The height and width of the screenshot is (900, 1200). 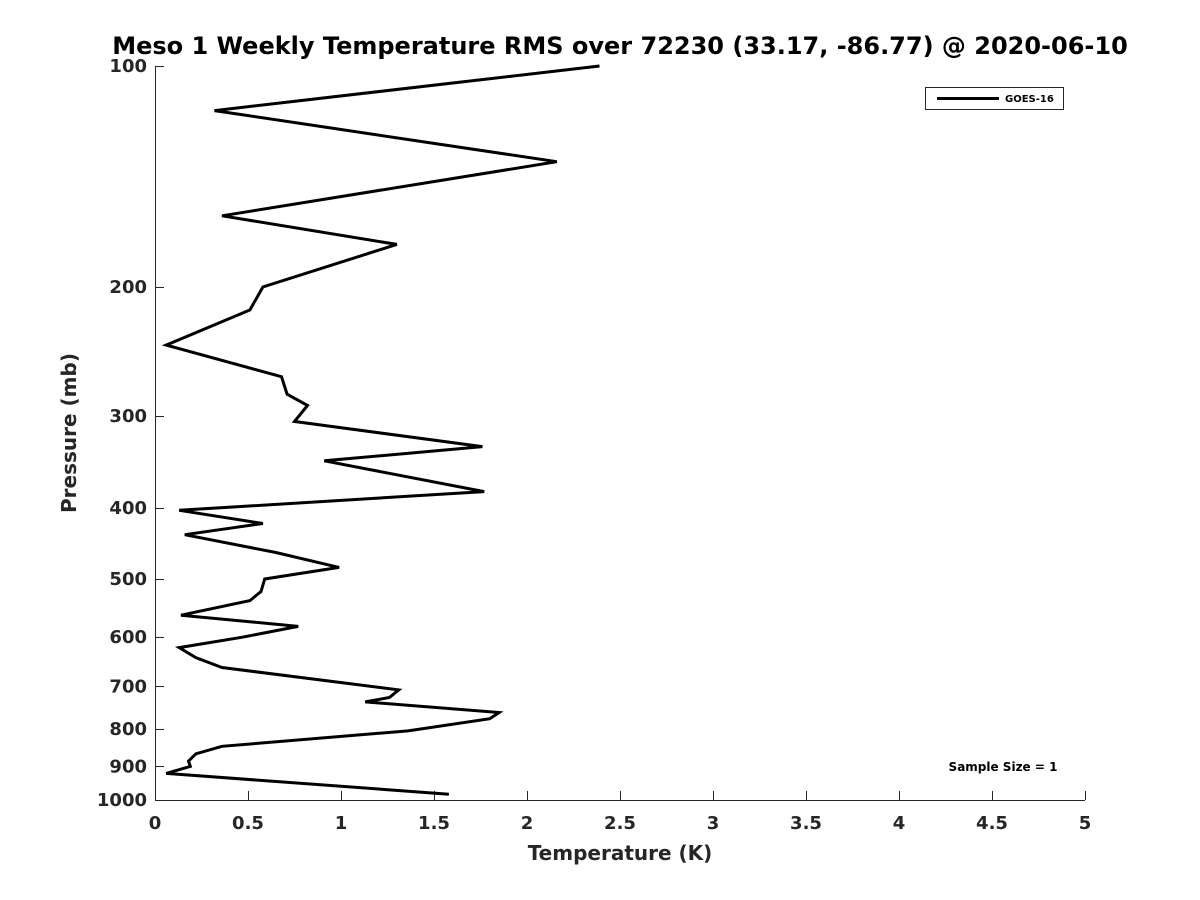 What do you see at coordinates (341, 823) in the screenshot?
I see `x-tick-label: 1` at bounding box center [341, 823].